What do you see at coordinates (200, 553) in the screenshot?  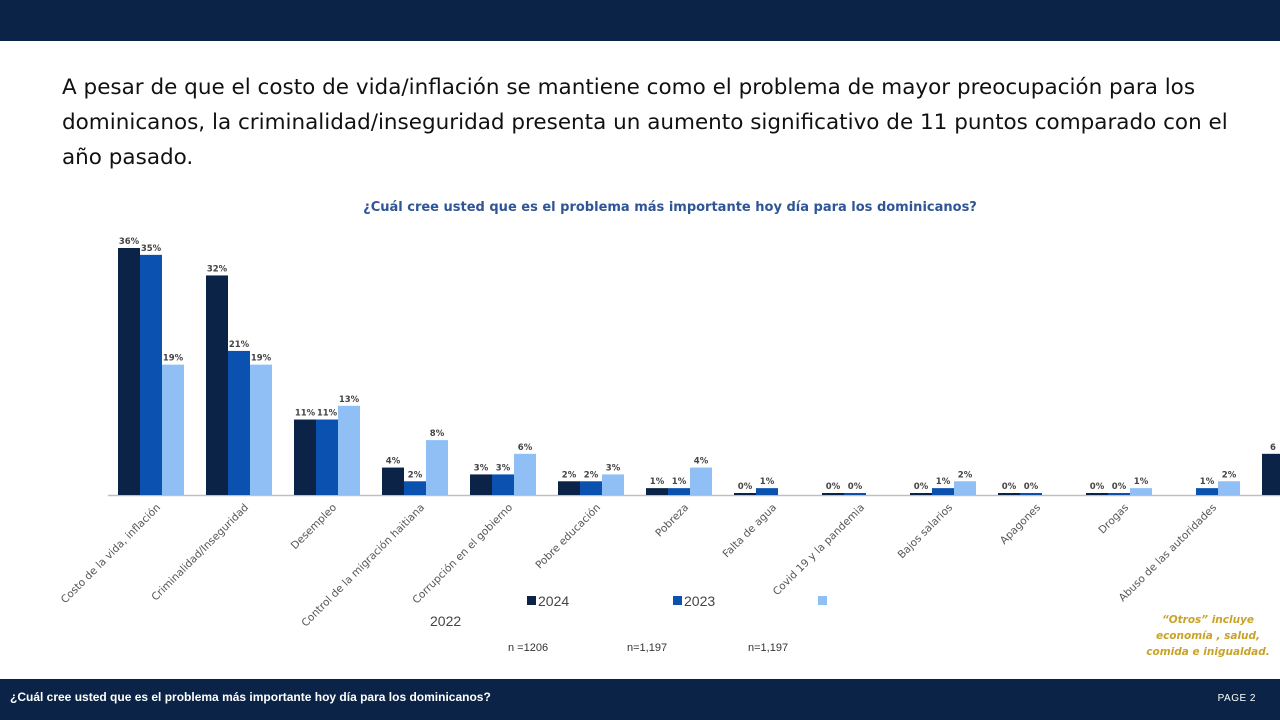 I see `category-label: Criminalidad/Inseguridad` at bounding box center [200, 553].